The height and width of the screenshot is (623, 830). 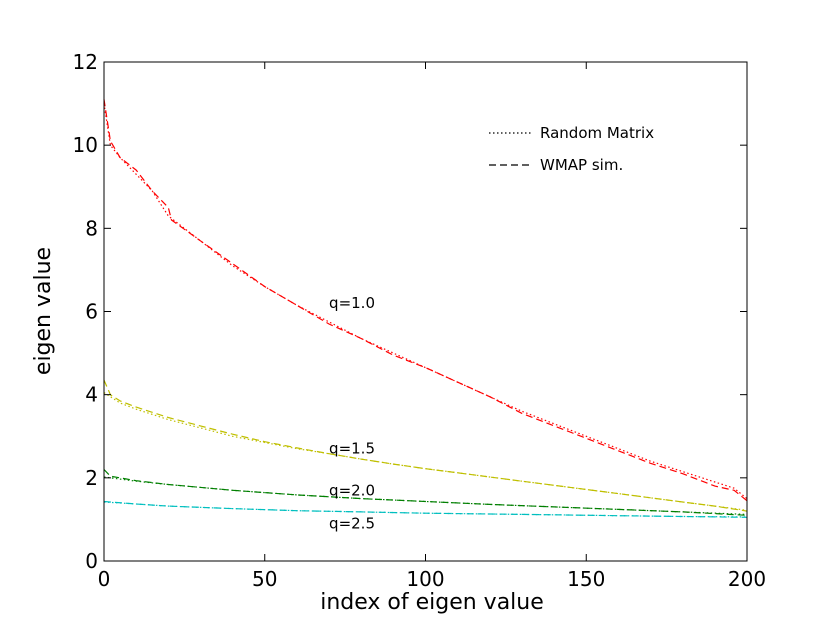 I want to click on y-tick-label: 8, so click(x=91, y=228).